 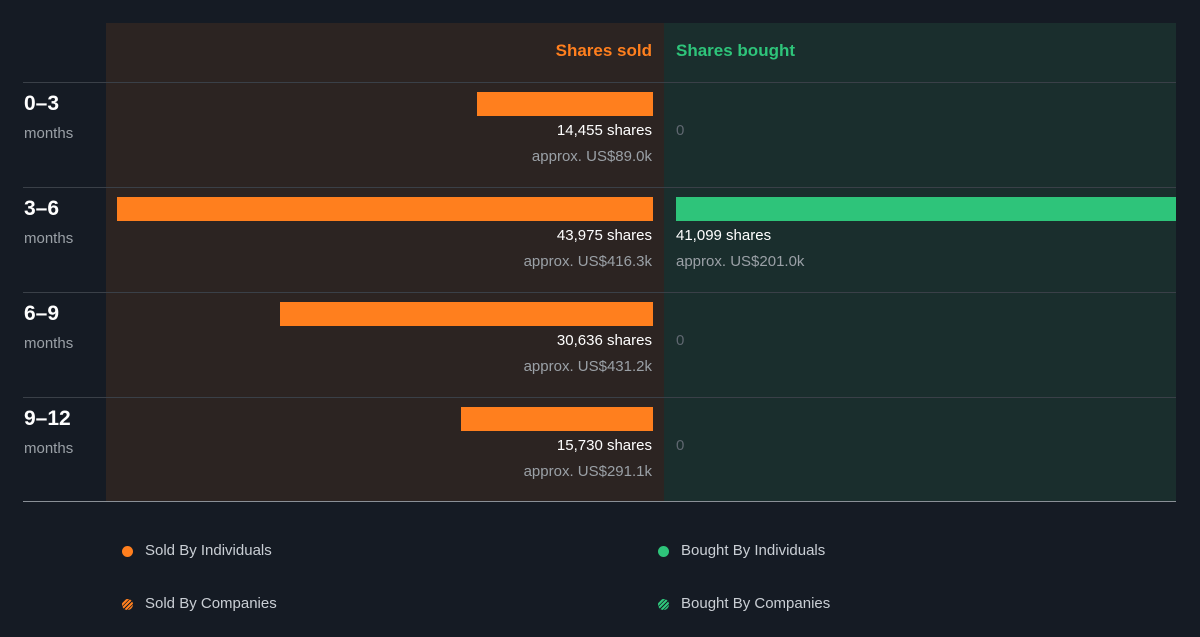 I want to click on bought-bar, so click(x=926, y=209).